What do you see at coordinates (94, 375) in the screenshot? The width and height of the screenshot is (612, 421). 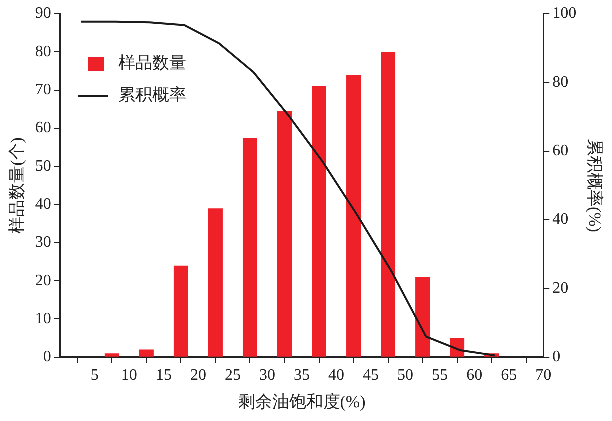 I see `x-tick-label: 5` at bounding box center [94, 375].